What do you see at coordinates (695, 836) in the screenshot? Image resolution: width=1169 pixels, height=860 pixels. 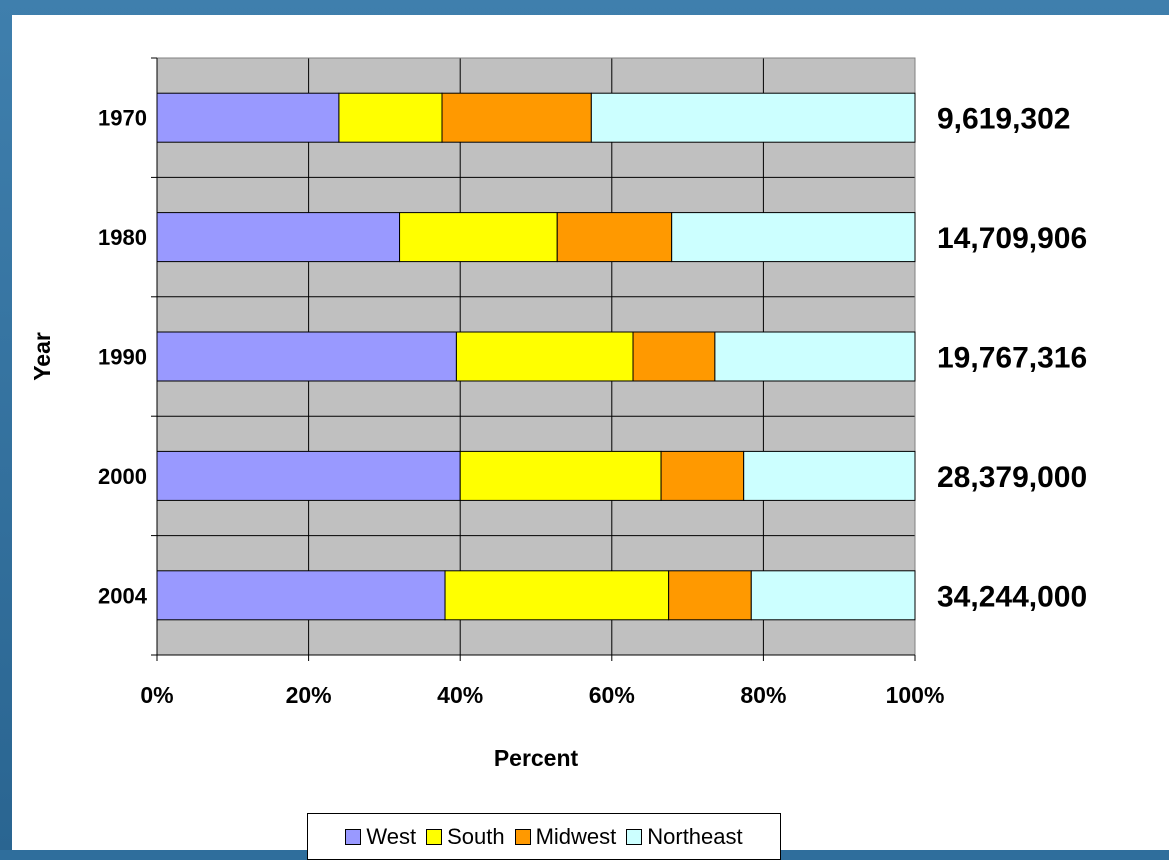 I see `legend-label: Northeast` at bounding box center [695, 836].